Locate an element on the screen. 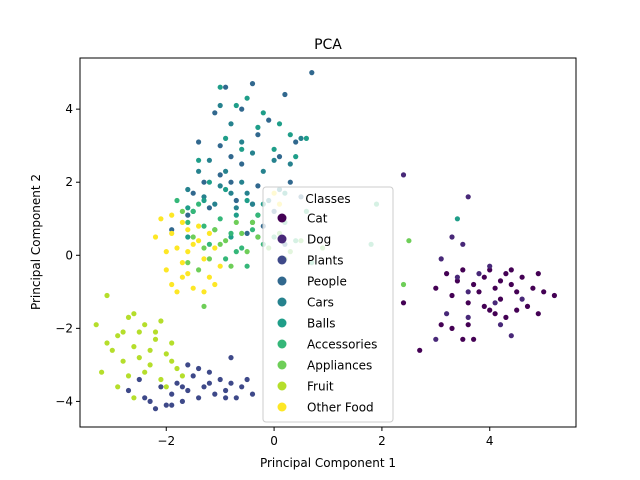 Image resolution: width=640 pixels, height=480 pixels. legend-label-people: People is located at coordinates (327, 282).